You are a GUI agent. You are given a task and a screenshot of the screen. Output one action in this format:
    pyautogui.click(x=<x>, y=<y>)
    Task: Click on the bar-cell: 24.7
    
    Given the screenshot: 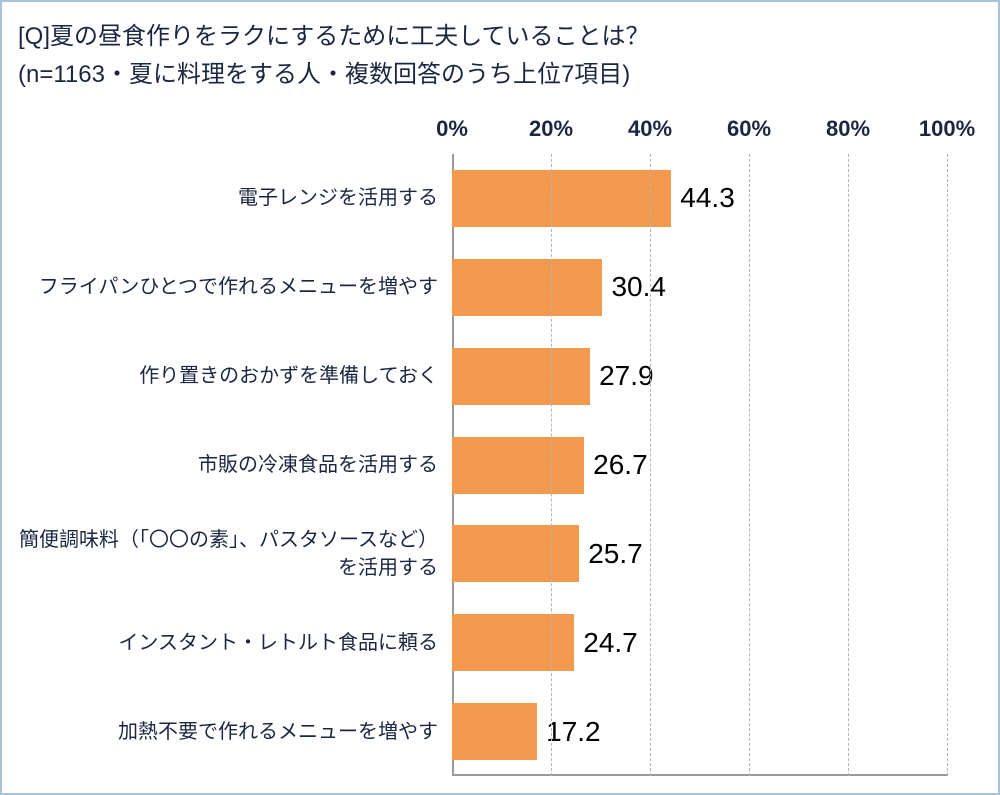 What is the action you would take?
    pyautogui.click(x=699, y=642)
    